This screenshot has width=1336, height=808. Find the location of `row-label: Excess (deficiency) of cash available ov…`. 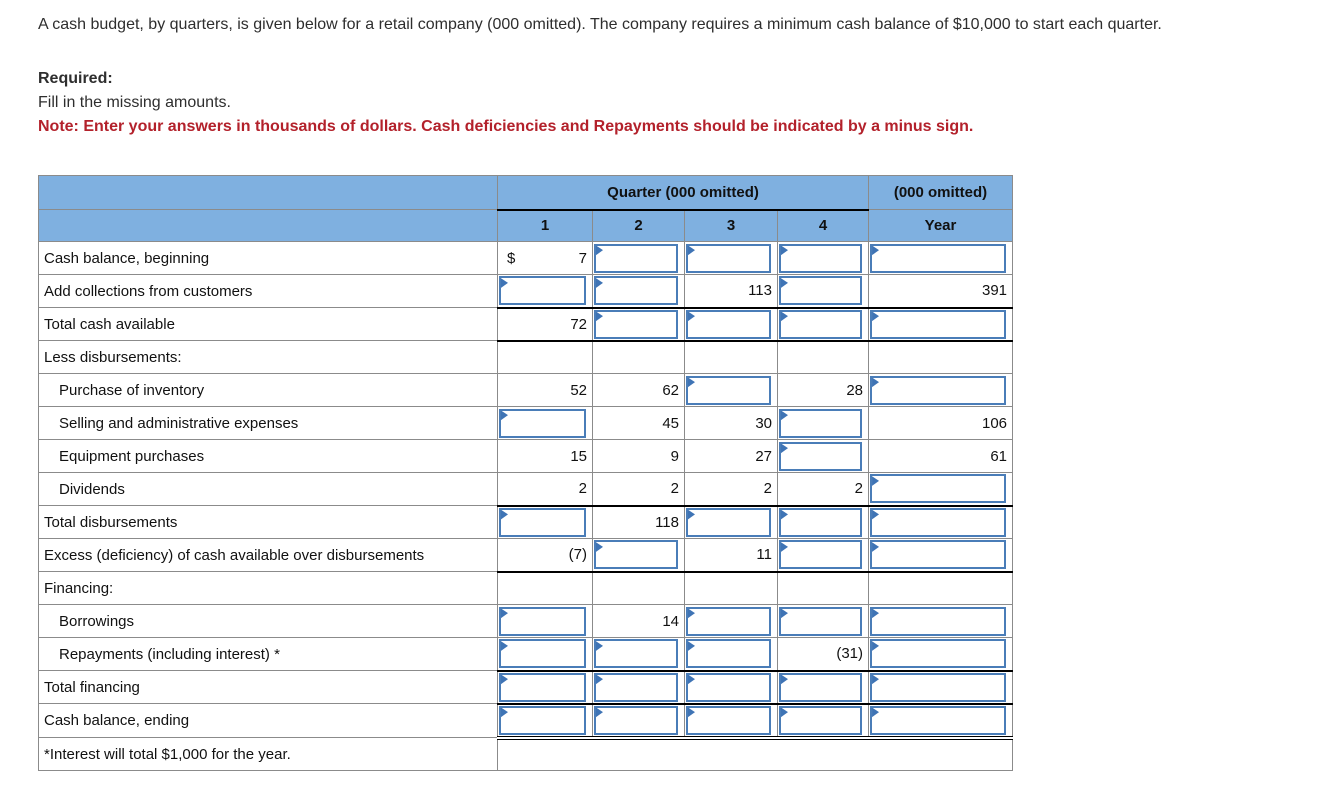

row-label: Excess (deficiency) of cash available ov… is located at coordinates (268, 555).